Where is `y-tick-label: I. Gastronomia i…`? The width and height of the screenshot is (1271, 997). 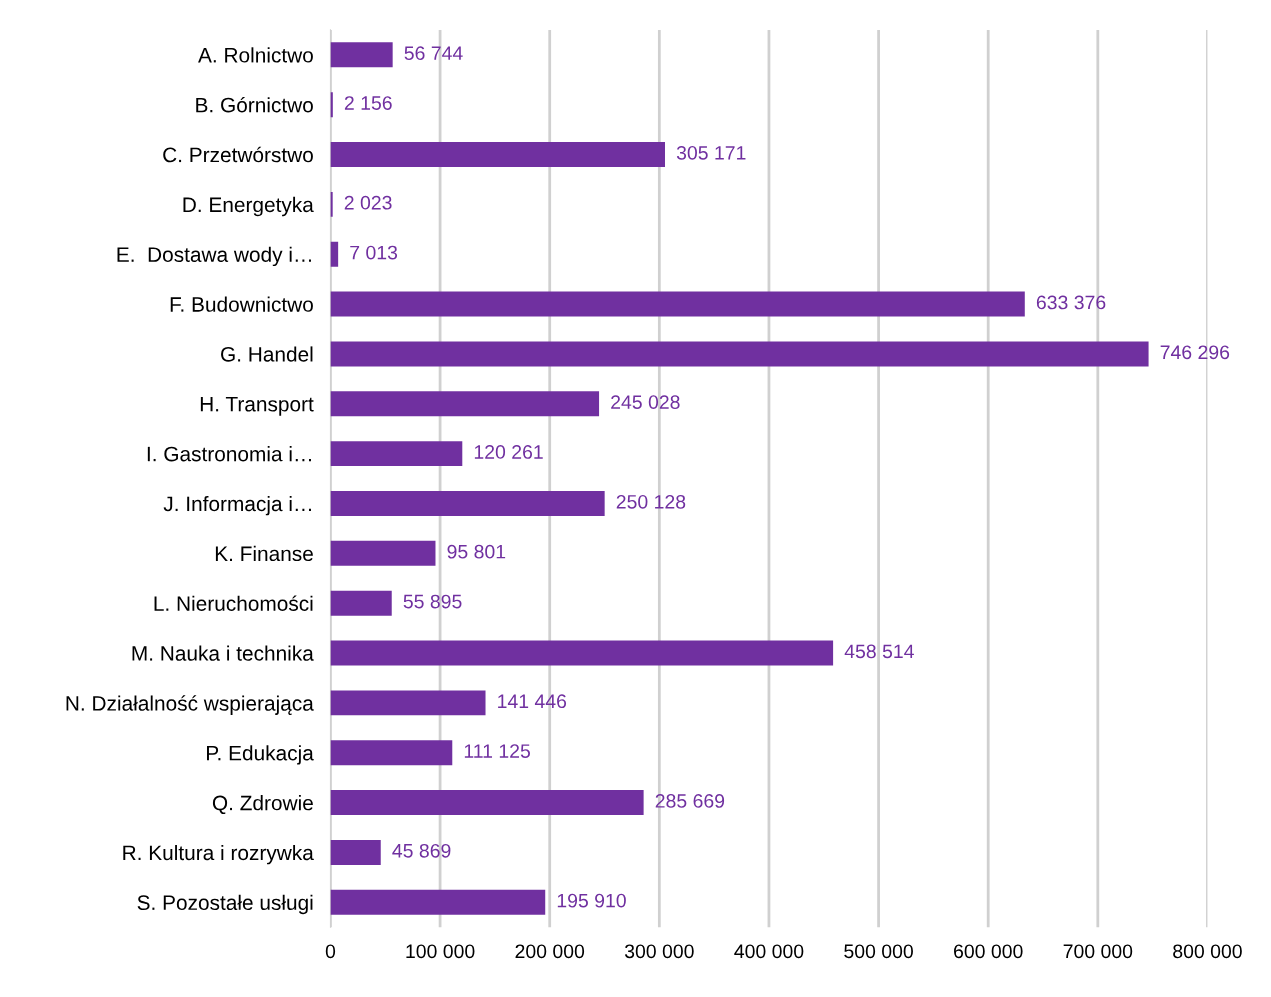
y-tick-label: I. Gastronomia i… is located at coordinates (229, 454).